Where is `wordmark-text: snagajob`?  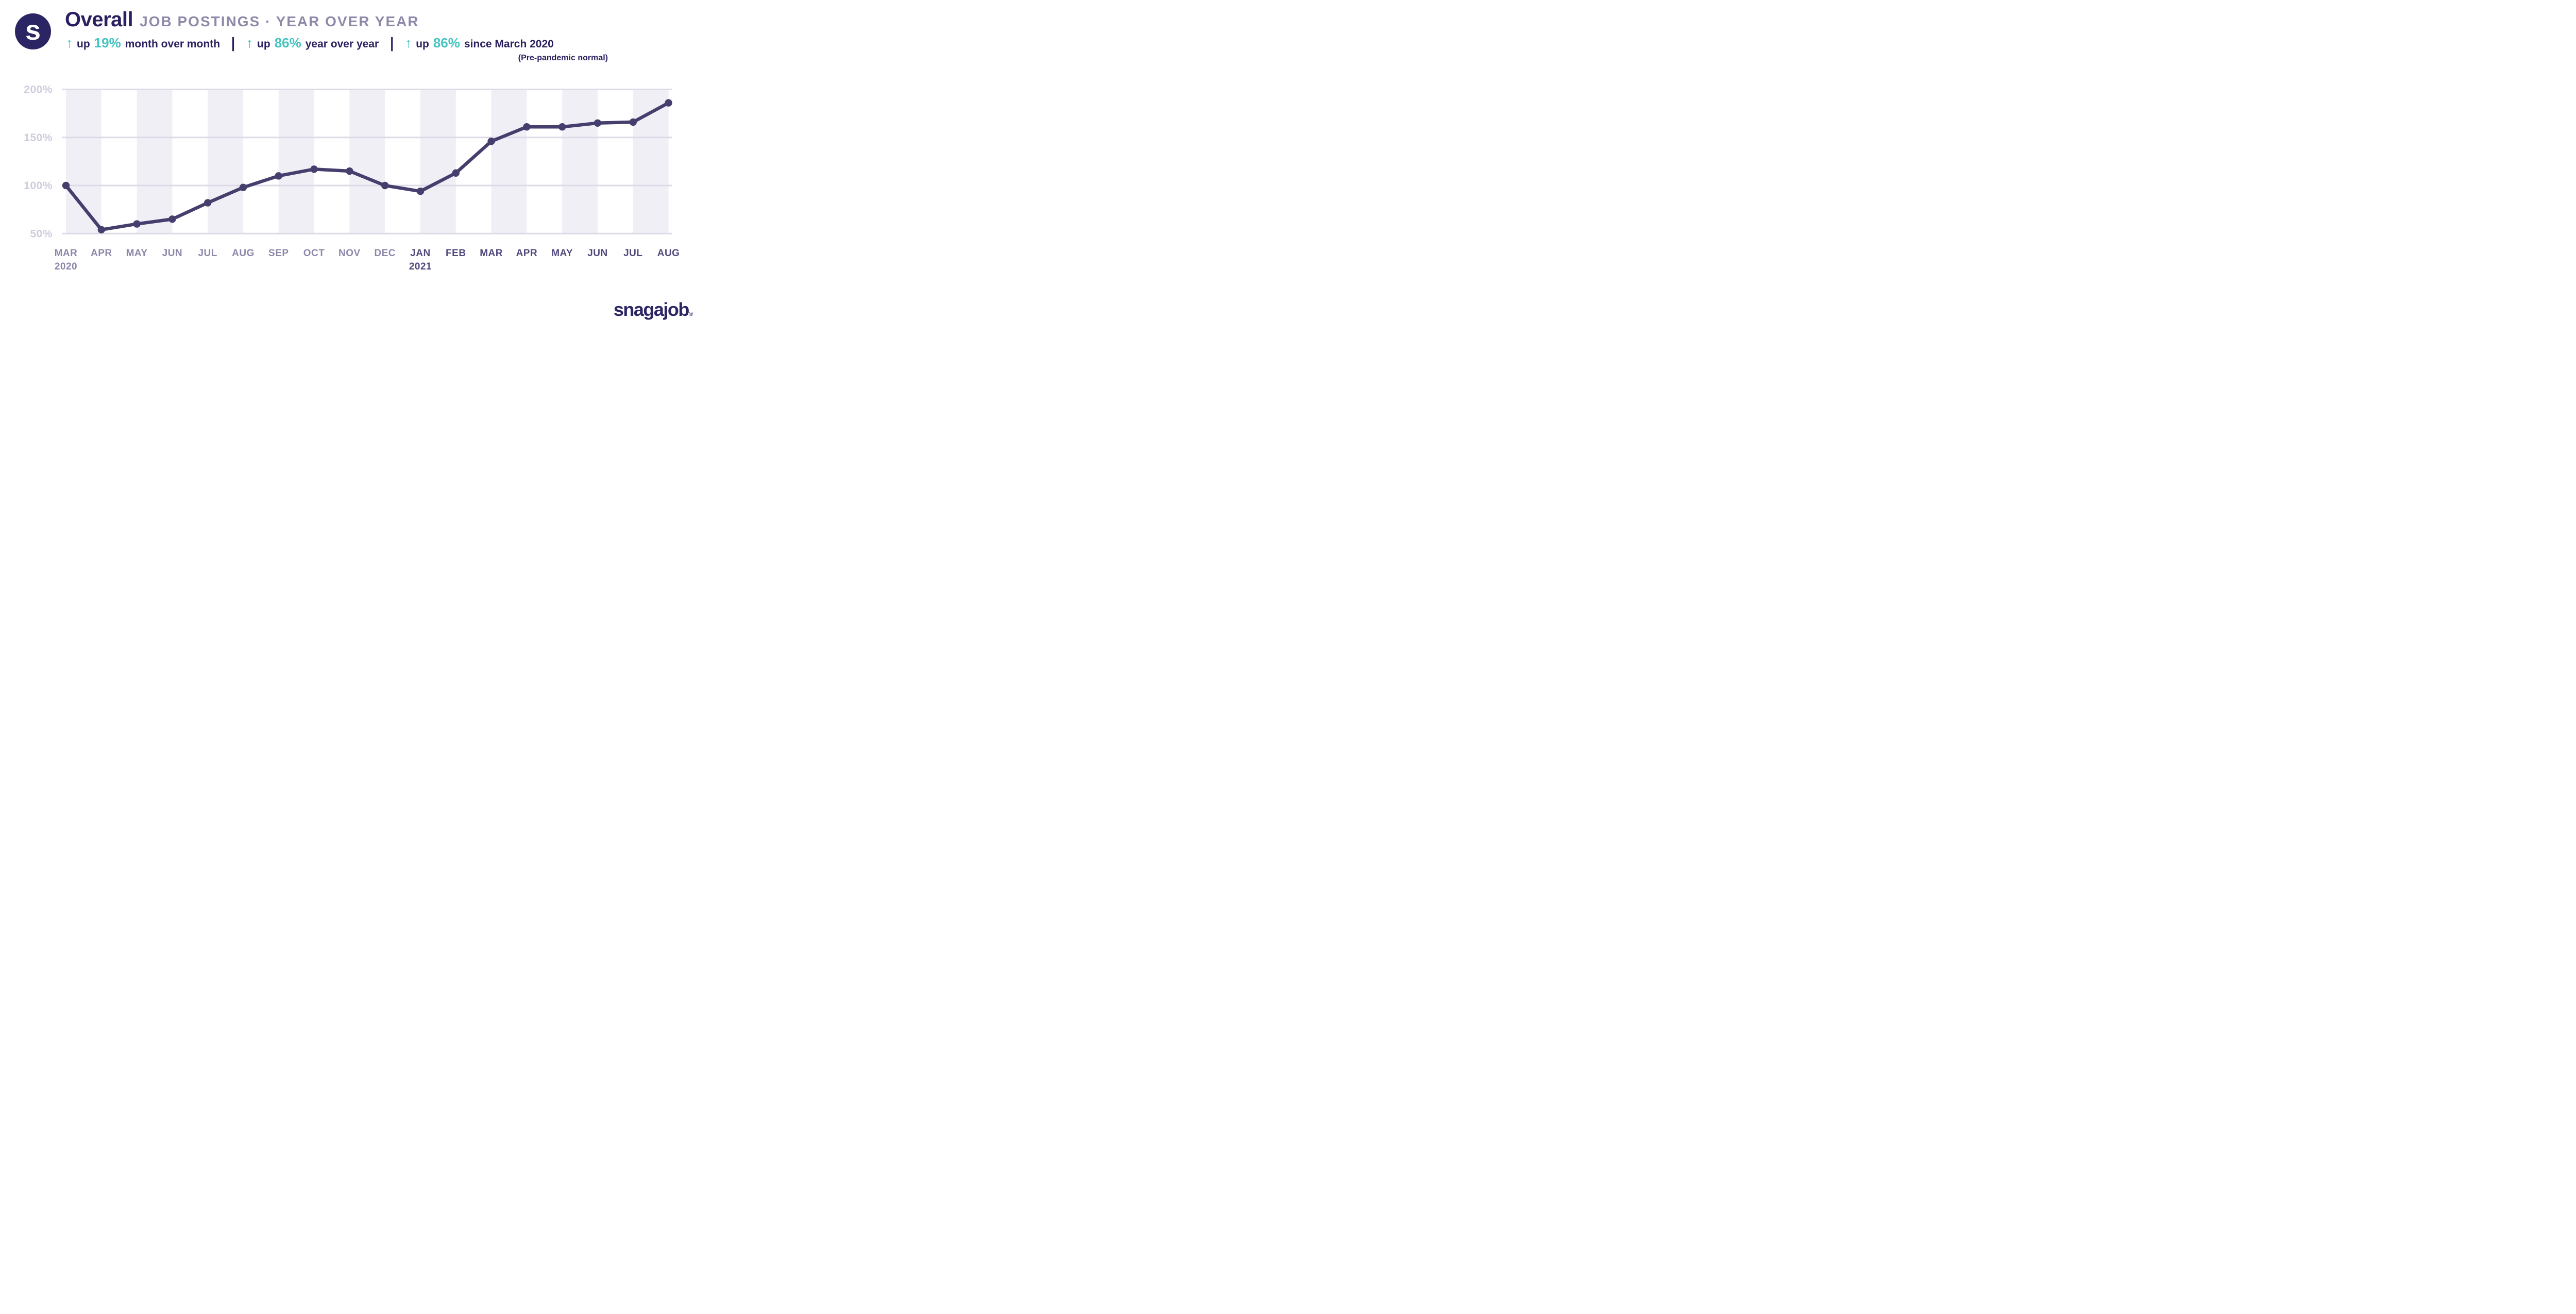 wordmark-text: snagajob is located at coordinates (652, 310).